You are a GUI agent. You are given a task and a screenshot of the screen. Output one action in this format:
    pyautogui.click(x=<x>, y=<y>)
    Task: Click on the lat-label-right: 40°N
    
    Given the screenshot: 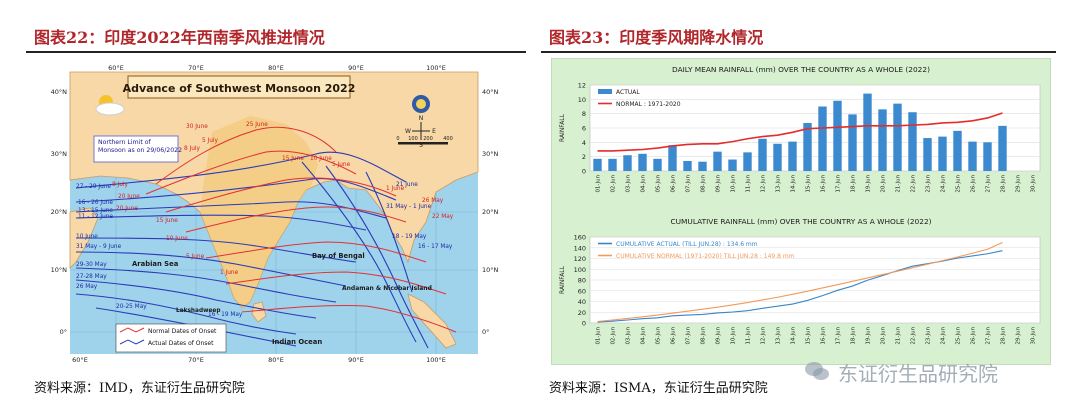 What is the action you would take?
    pyautogui.click(x=490, y=92)
    